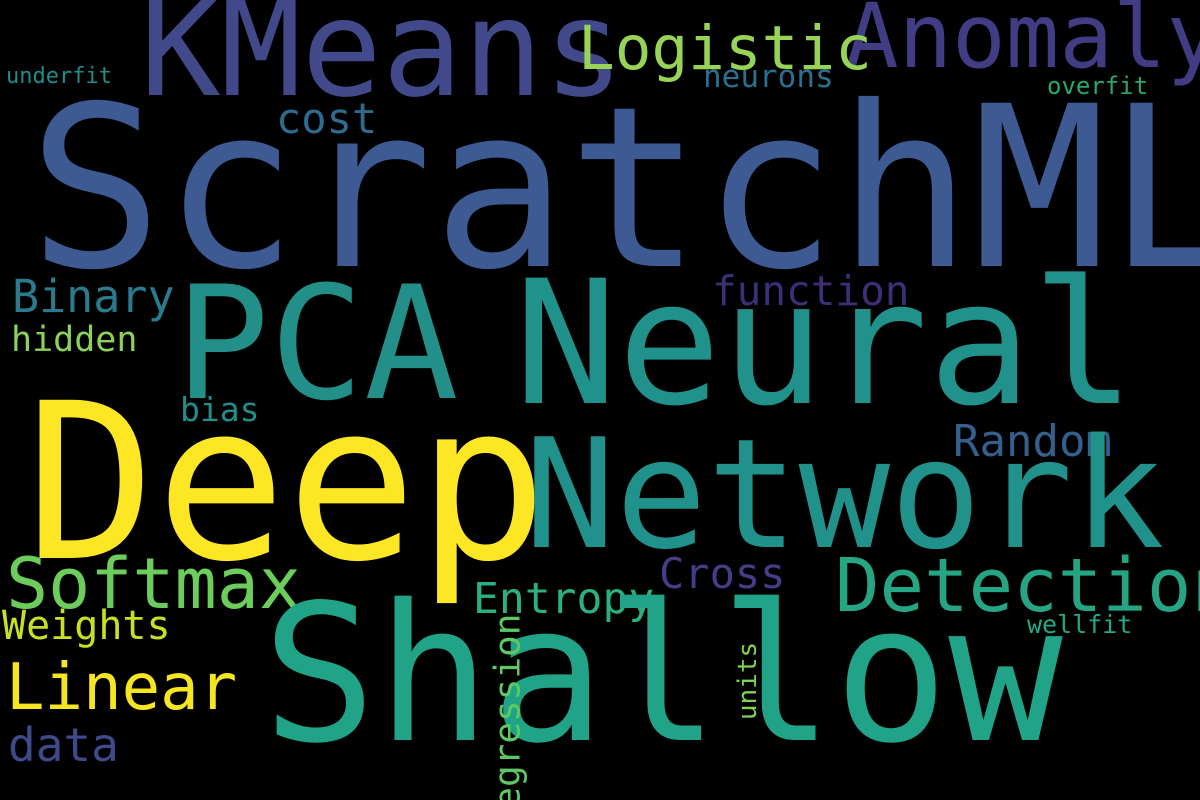  Describe the element at coordinates (63, 745) in the screenshot. I see `word-regression: data` at that location.